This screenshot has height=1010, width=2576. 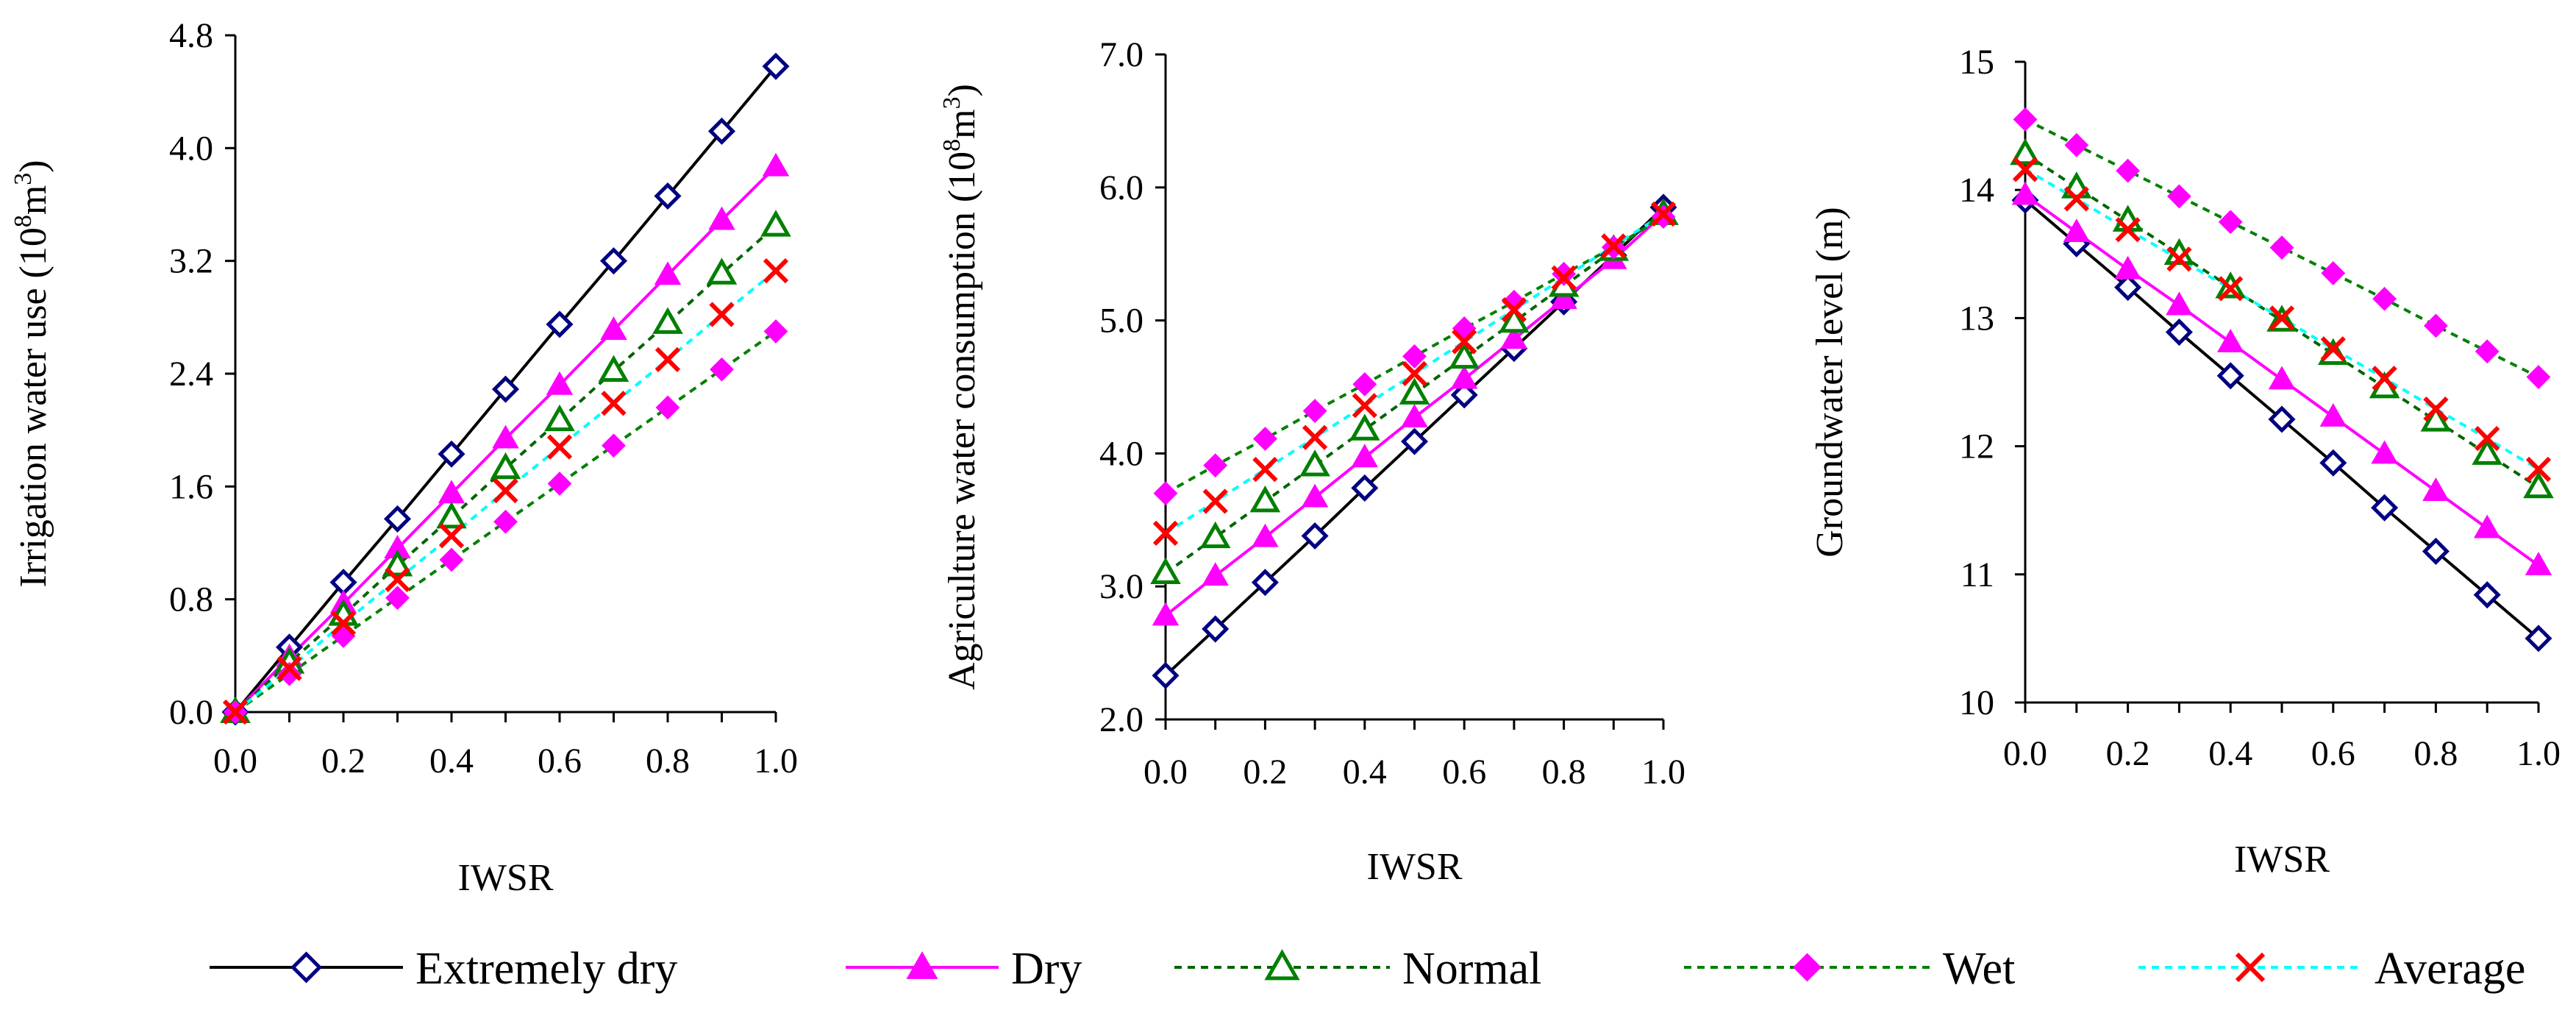 I want to click on y-tick-label: 0.8, so click(x=191, y=600).